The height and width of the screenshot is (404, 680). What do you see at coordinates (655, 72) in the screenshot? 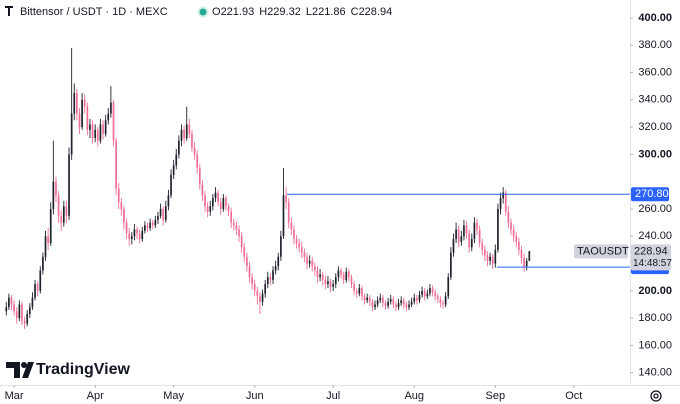
I see `y-tick-label: 360.00` at bounding box center [655, 72].